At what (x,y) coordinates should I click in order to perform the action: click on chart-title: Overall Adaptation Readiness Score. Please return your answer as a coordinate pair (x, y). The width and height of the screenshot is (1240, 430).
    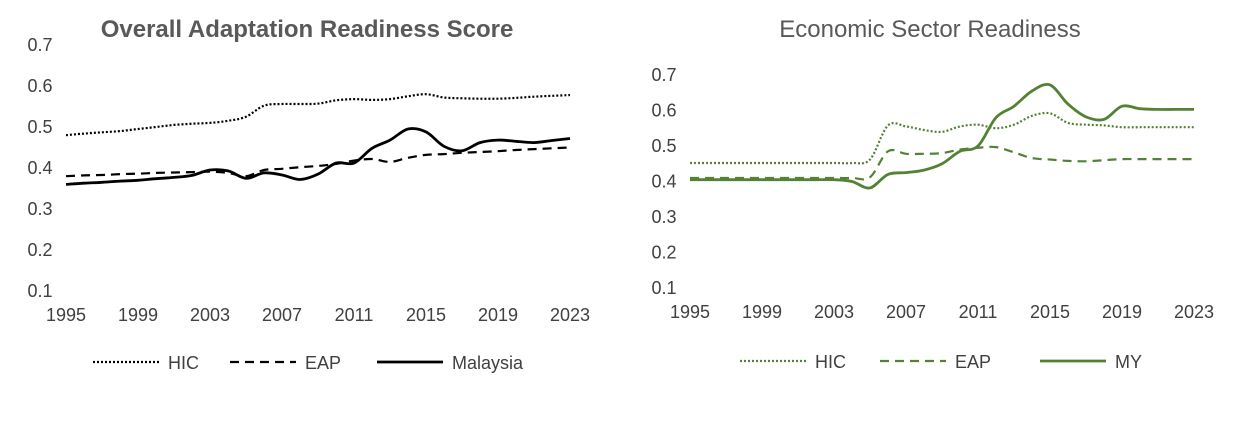
    Looking at the image, I should click on (307, 29).